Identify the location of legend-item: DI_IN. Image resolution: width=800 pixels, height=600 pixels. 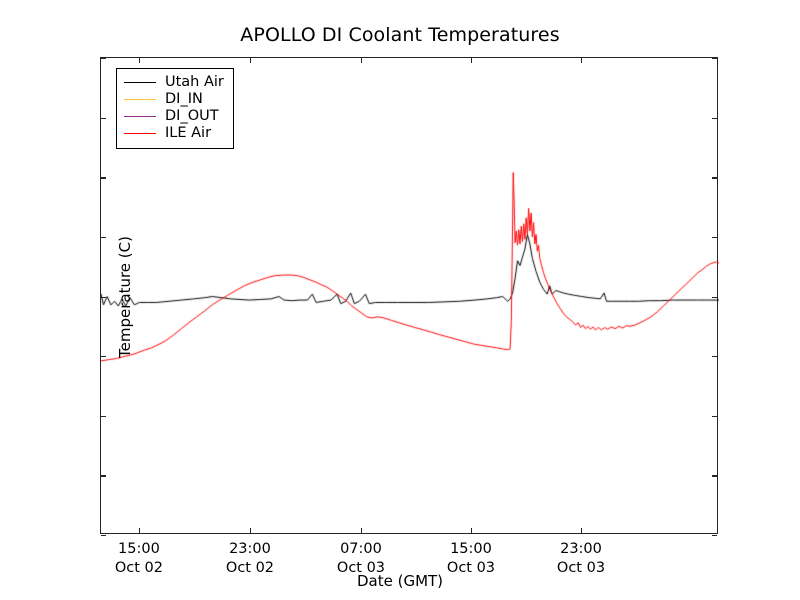
(174, 99).